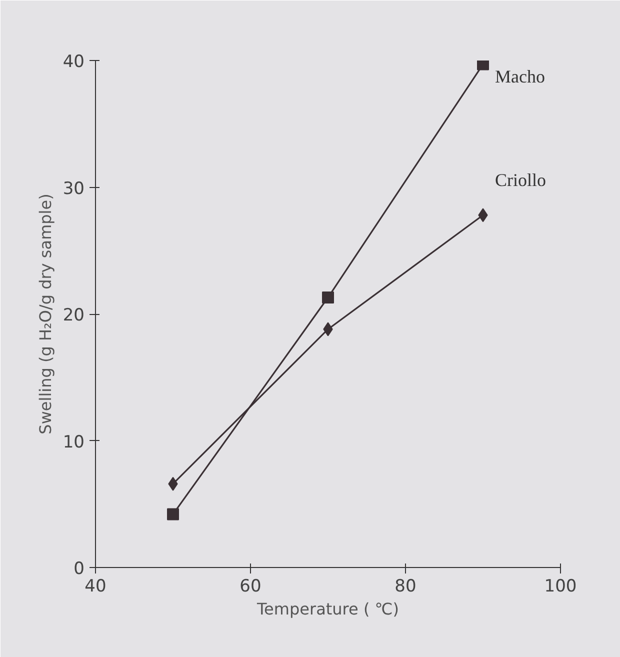 The height and width of the screenshot is (657, 620). What do you see at coordinates (95, 586) in the screenshot?
I see `x-tick-label: 40` at bounding box center [95, 586].